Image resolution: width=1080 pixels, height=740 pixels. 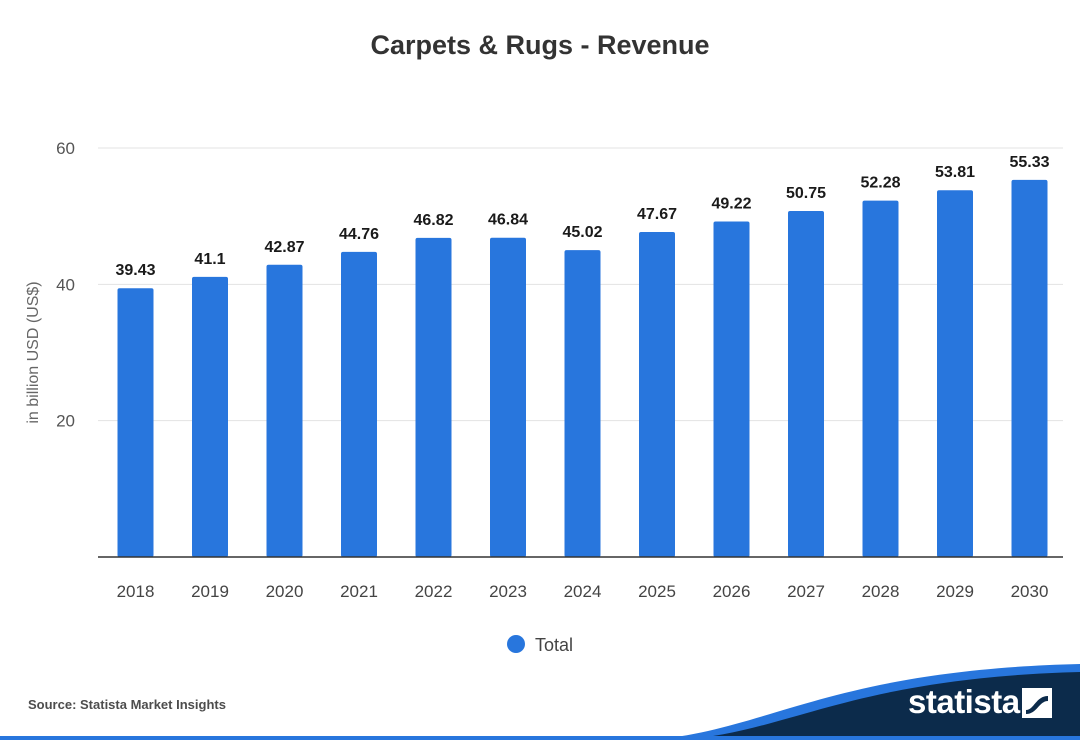 I want to click on footer-band, so click(x=540, y=702).